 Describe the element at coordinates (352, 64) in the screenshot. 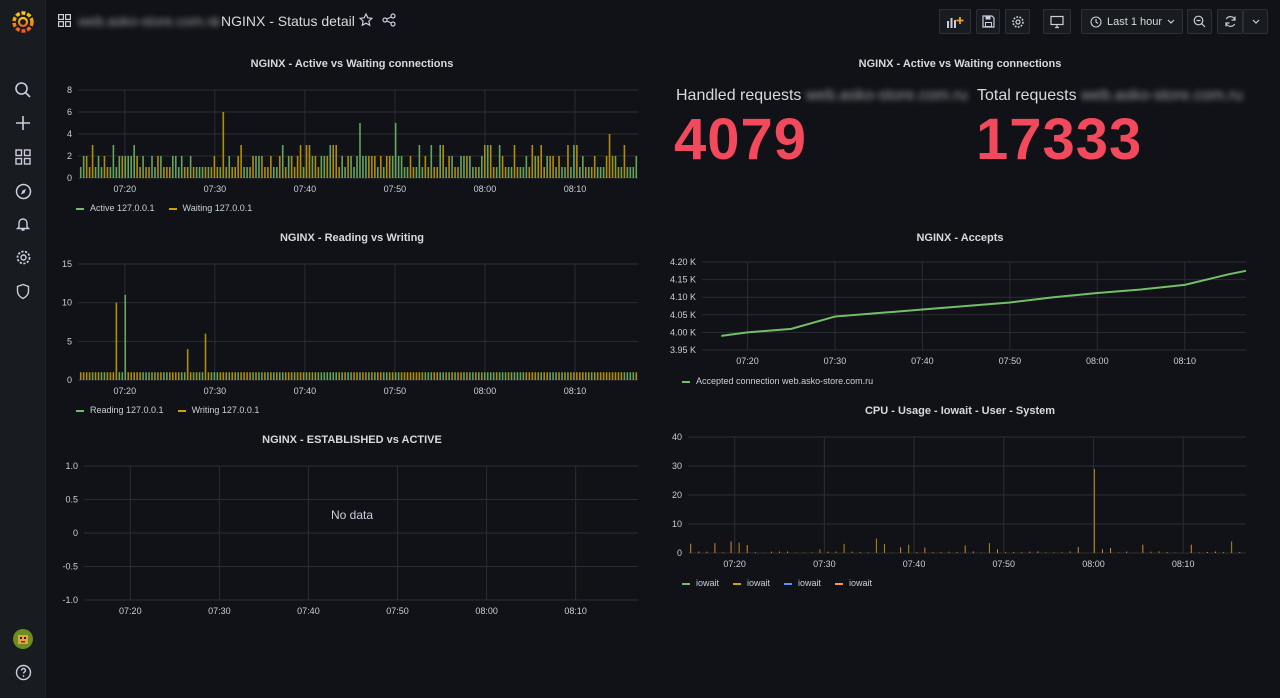

I see `panel-title: NGINX - Active vs Waiting connections` at that location.